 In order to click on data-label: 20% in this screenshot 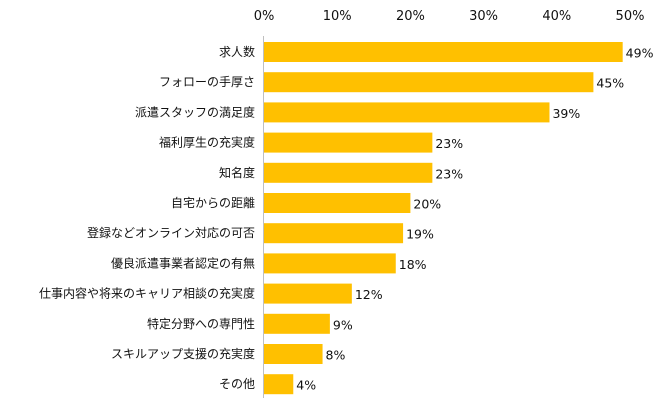, I will do `click(427, 204)`.